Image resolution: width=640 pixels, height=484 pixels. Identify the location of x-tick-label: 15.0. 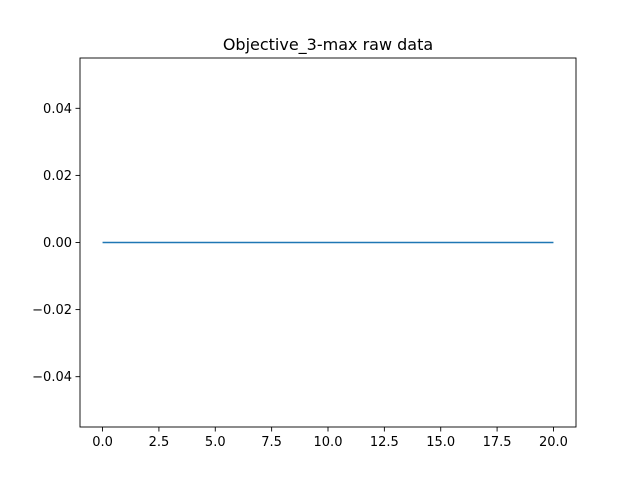
(440, 442).